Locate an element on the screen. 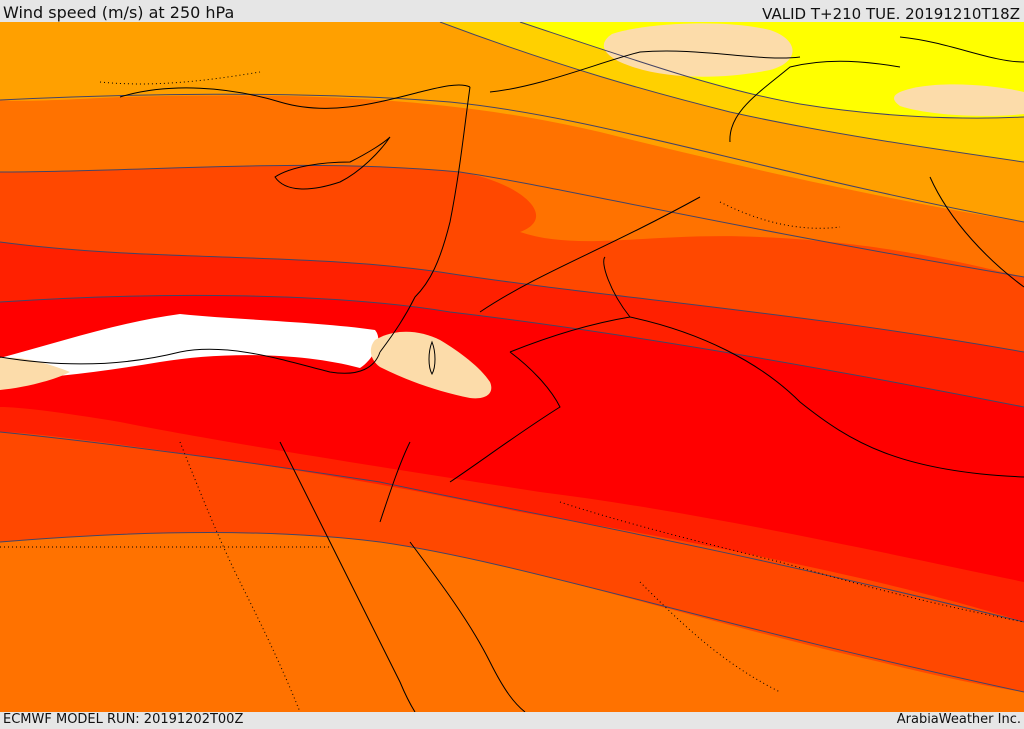  credit-label: ArabiaWeather Inc. is located at coordinates (958, 719).